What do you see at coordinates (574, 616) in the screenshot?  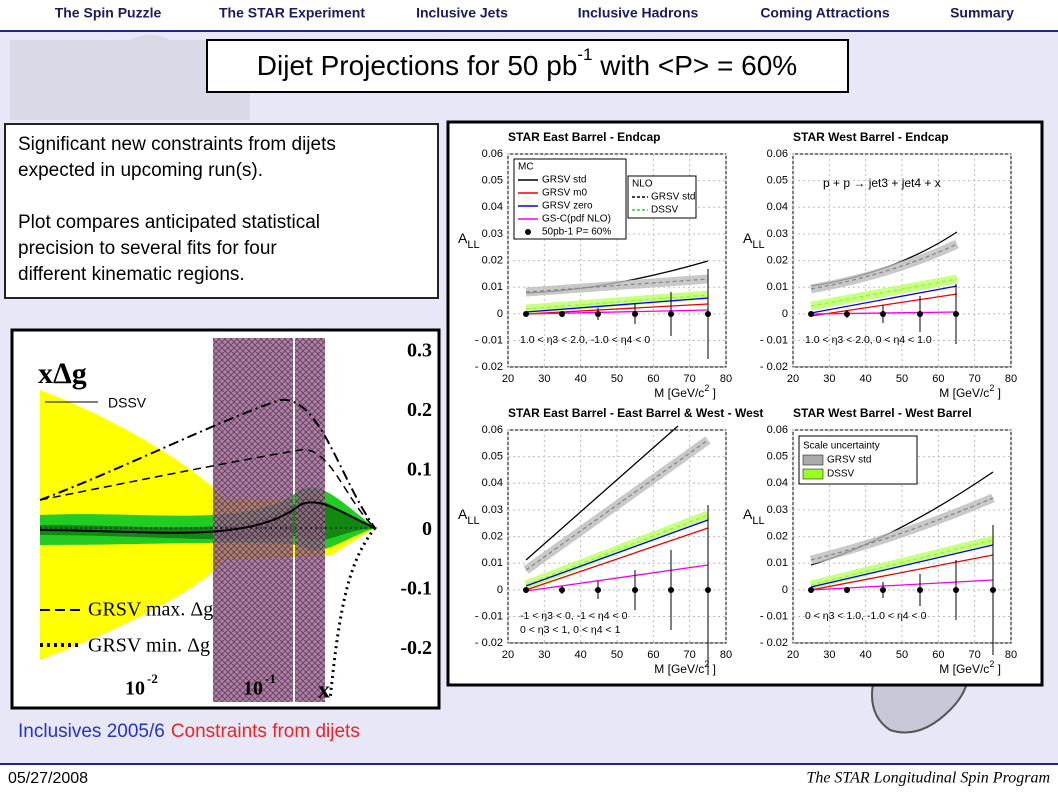 I see `region-label: -1 < η3 < 0, -1 < η4 < 0` at bounding box center [574, 616].